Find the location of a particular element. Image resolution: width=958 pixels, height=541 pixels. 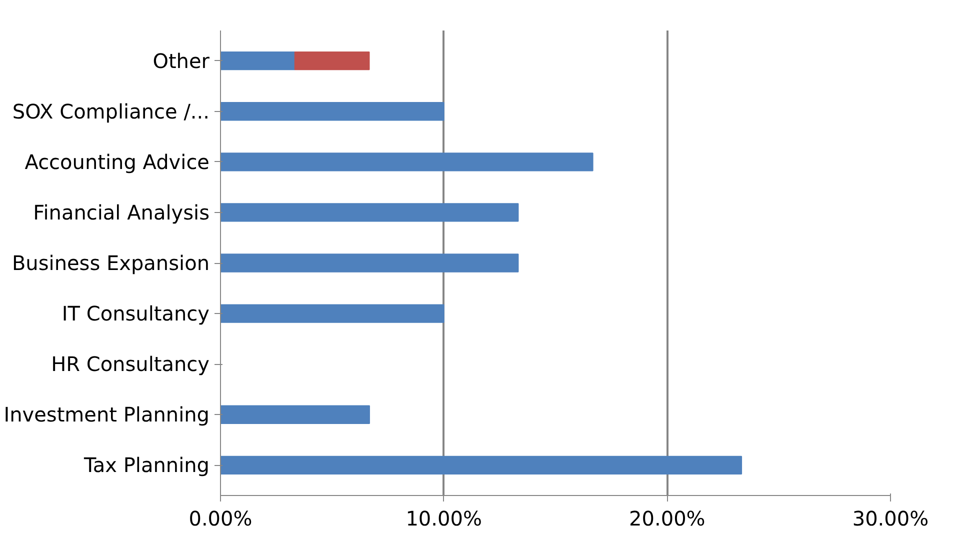

y-tick-label: Investment Planning is located at coordinates (107, 414).